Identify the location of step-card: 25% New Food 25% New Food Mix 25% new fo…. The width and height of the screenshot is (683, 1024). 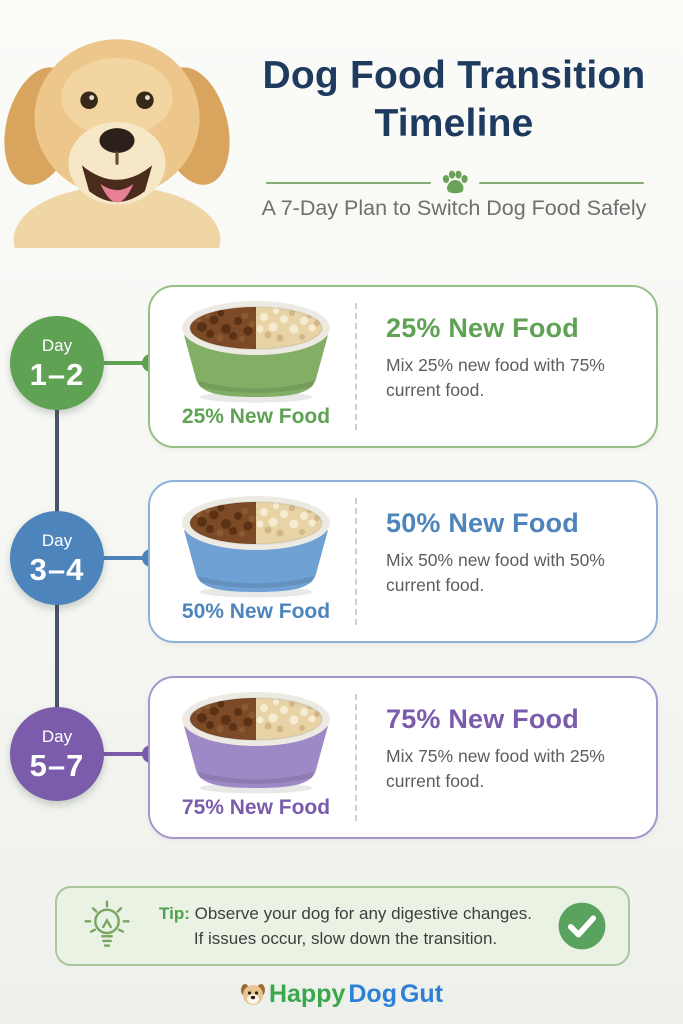
(403, 366).